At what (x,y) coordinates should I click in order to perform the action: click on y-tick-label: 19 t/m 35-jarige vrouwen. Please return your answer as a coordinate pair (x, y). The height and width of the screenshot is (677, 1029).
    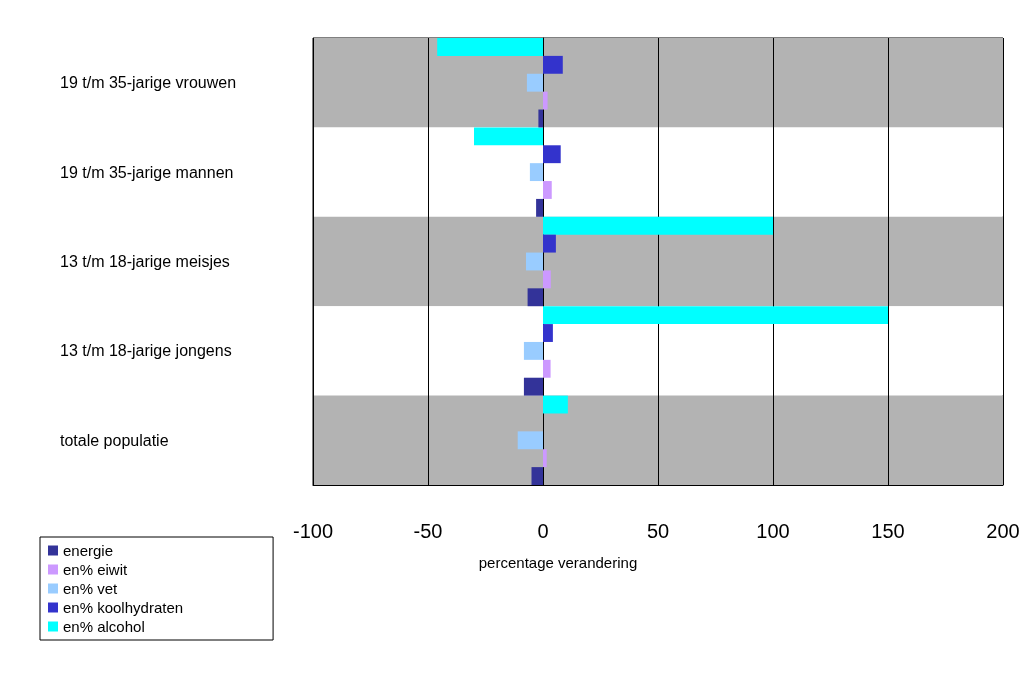
    Looking at the image, I should click on (148, 83).